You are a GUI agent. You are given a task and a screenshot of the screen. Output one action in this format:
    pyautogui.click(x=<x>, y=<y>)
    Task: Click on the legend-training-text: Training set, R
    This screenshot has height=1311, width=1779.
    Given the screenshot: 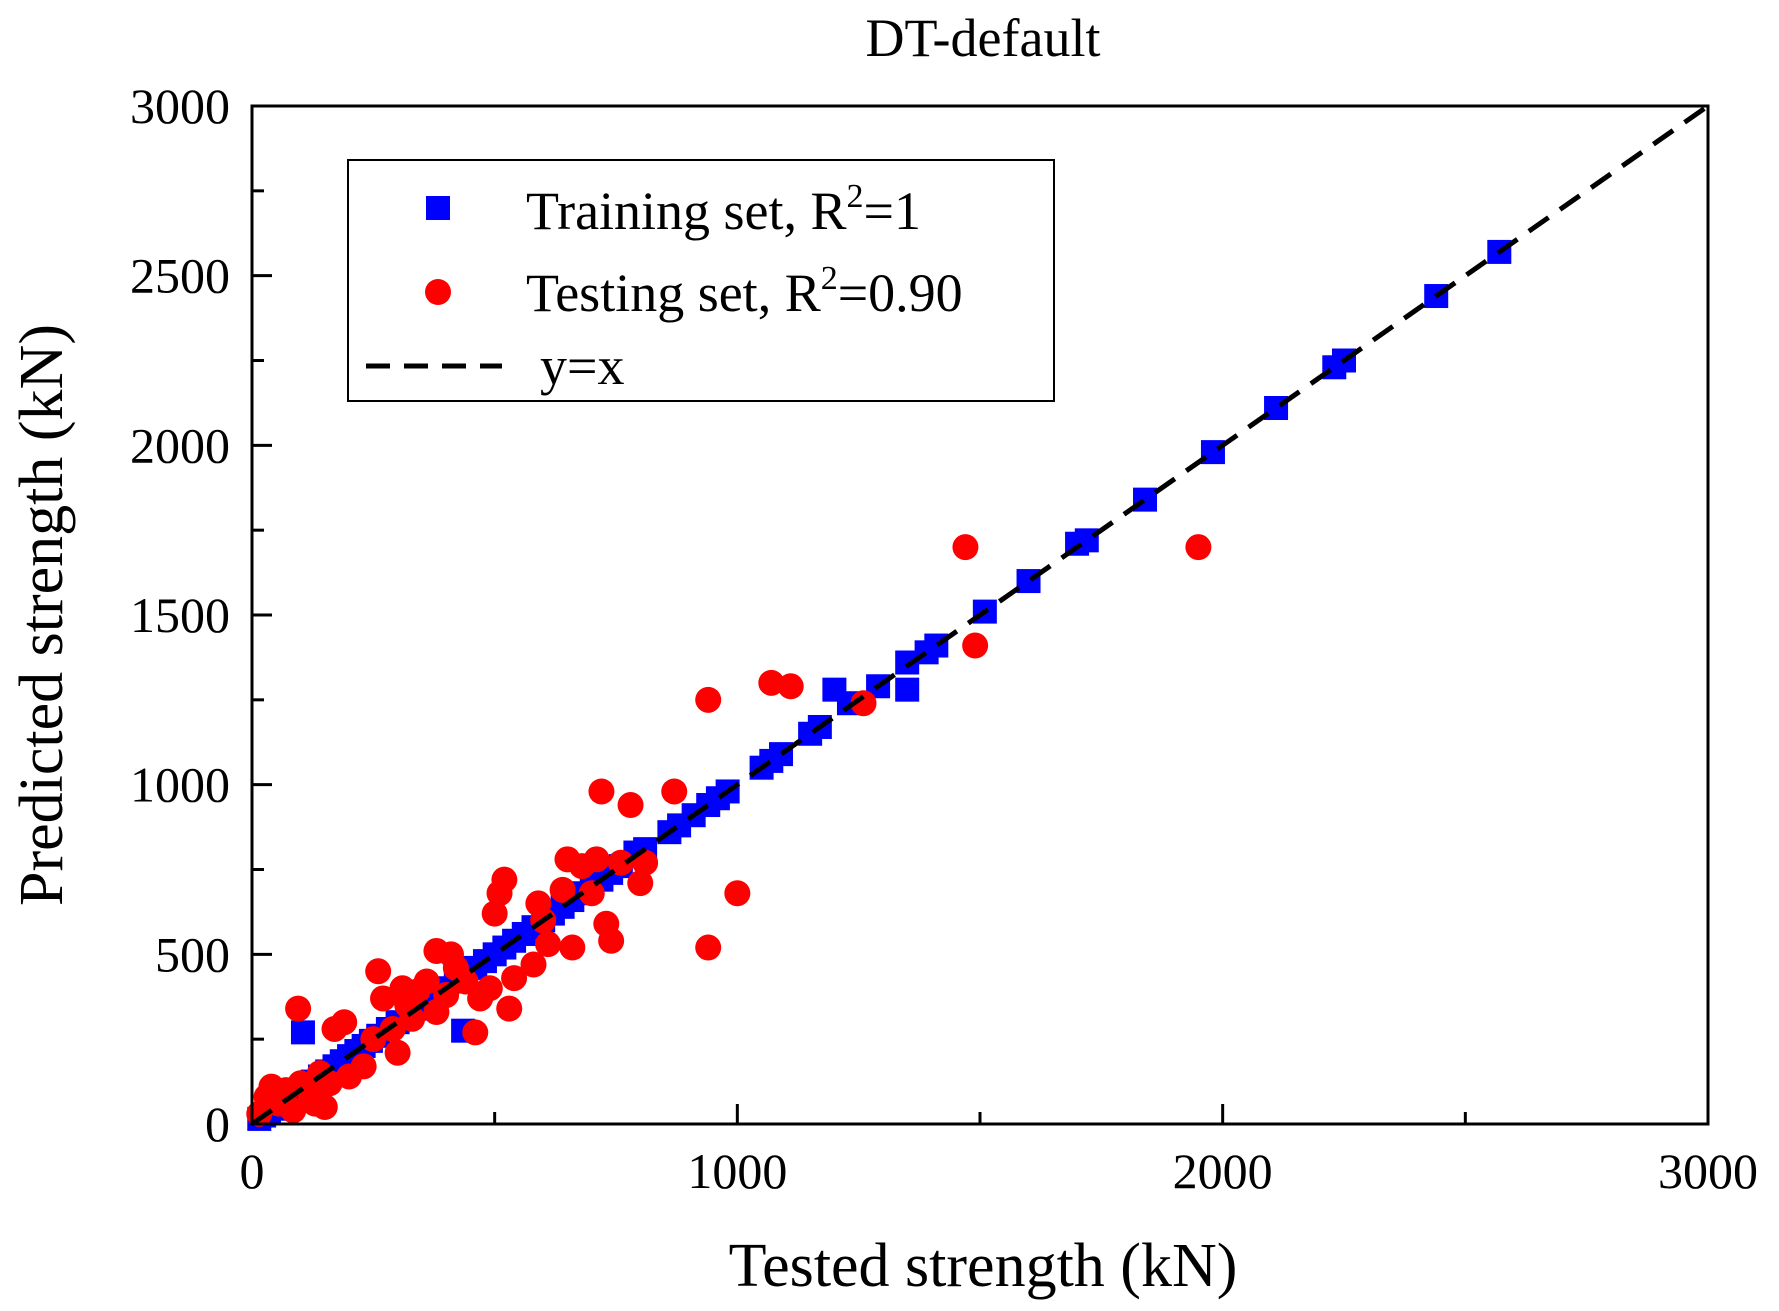 What is the action you would take?
    pyautogui.click(x=686, y=211)
    